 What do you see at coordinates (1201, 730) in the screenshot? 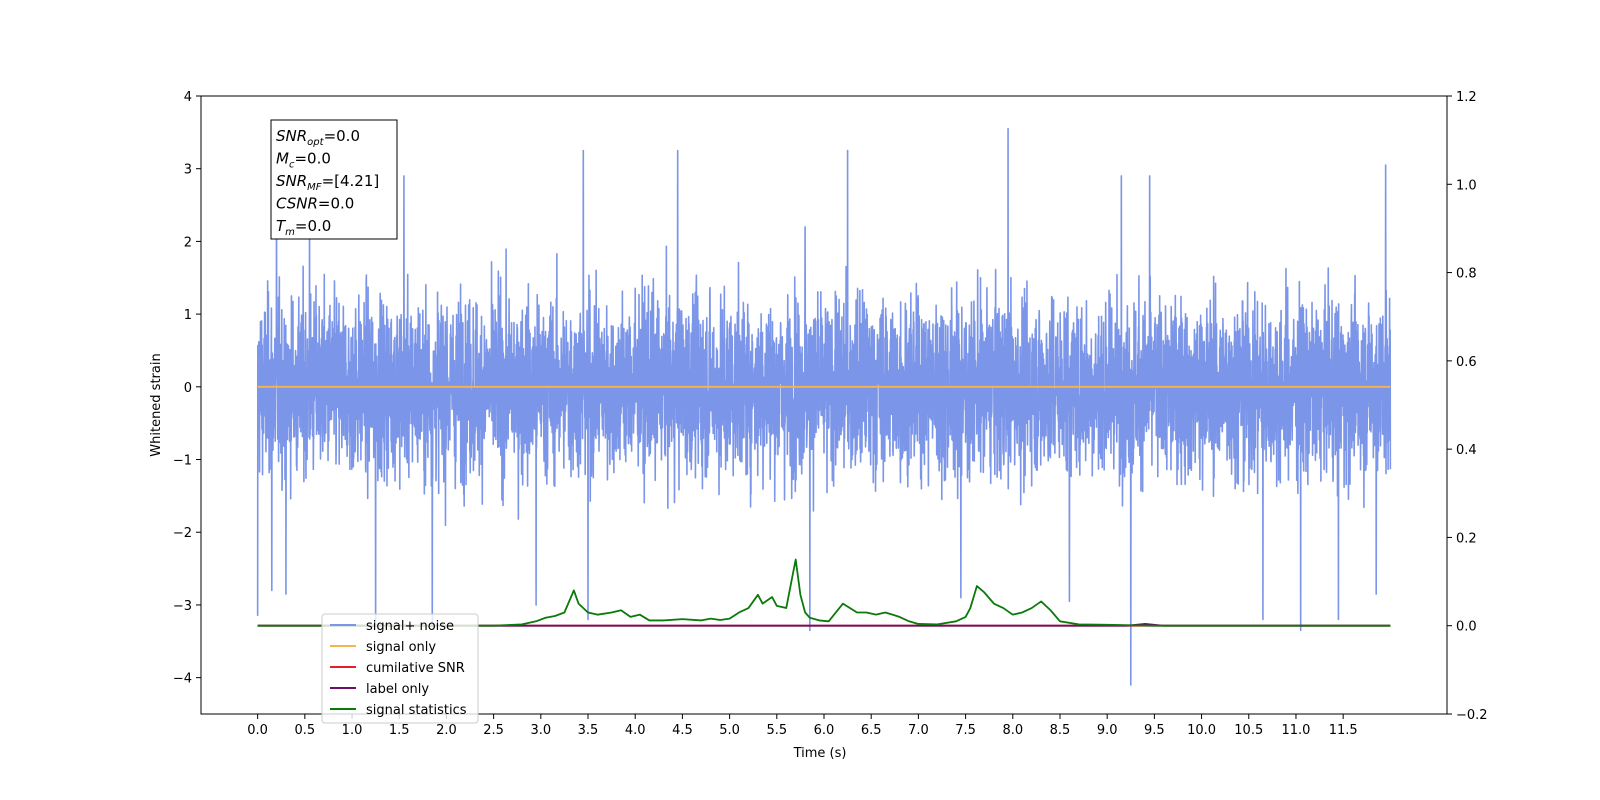
I see `x-tick-label: 10.0` at bounding box center [1201, 730].